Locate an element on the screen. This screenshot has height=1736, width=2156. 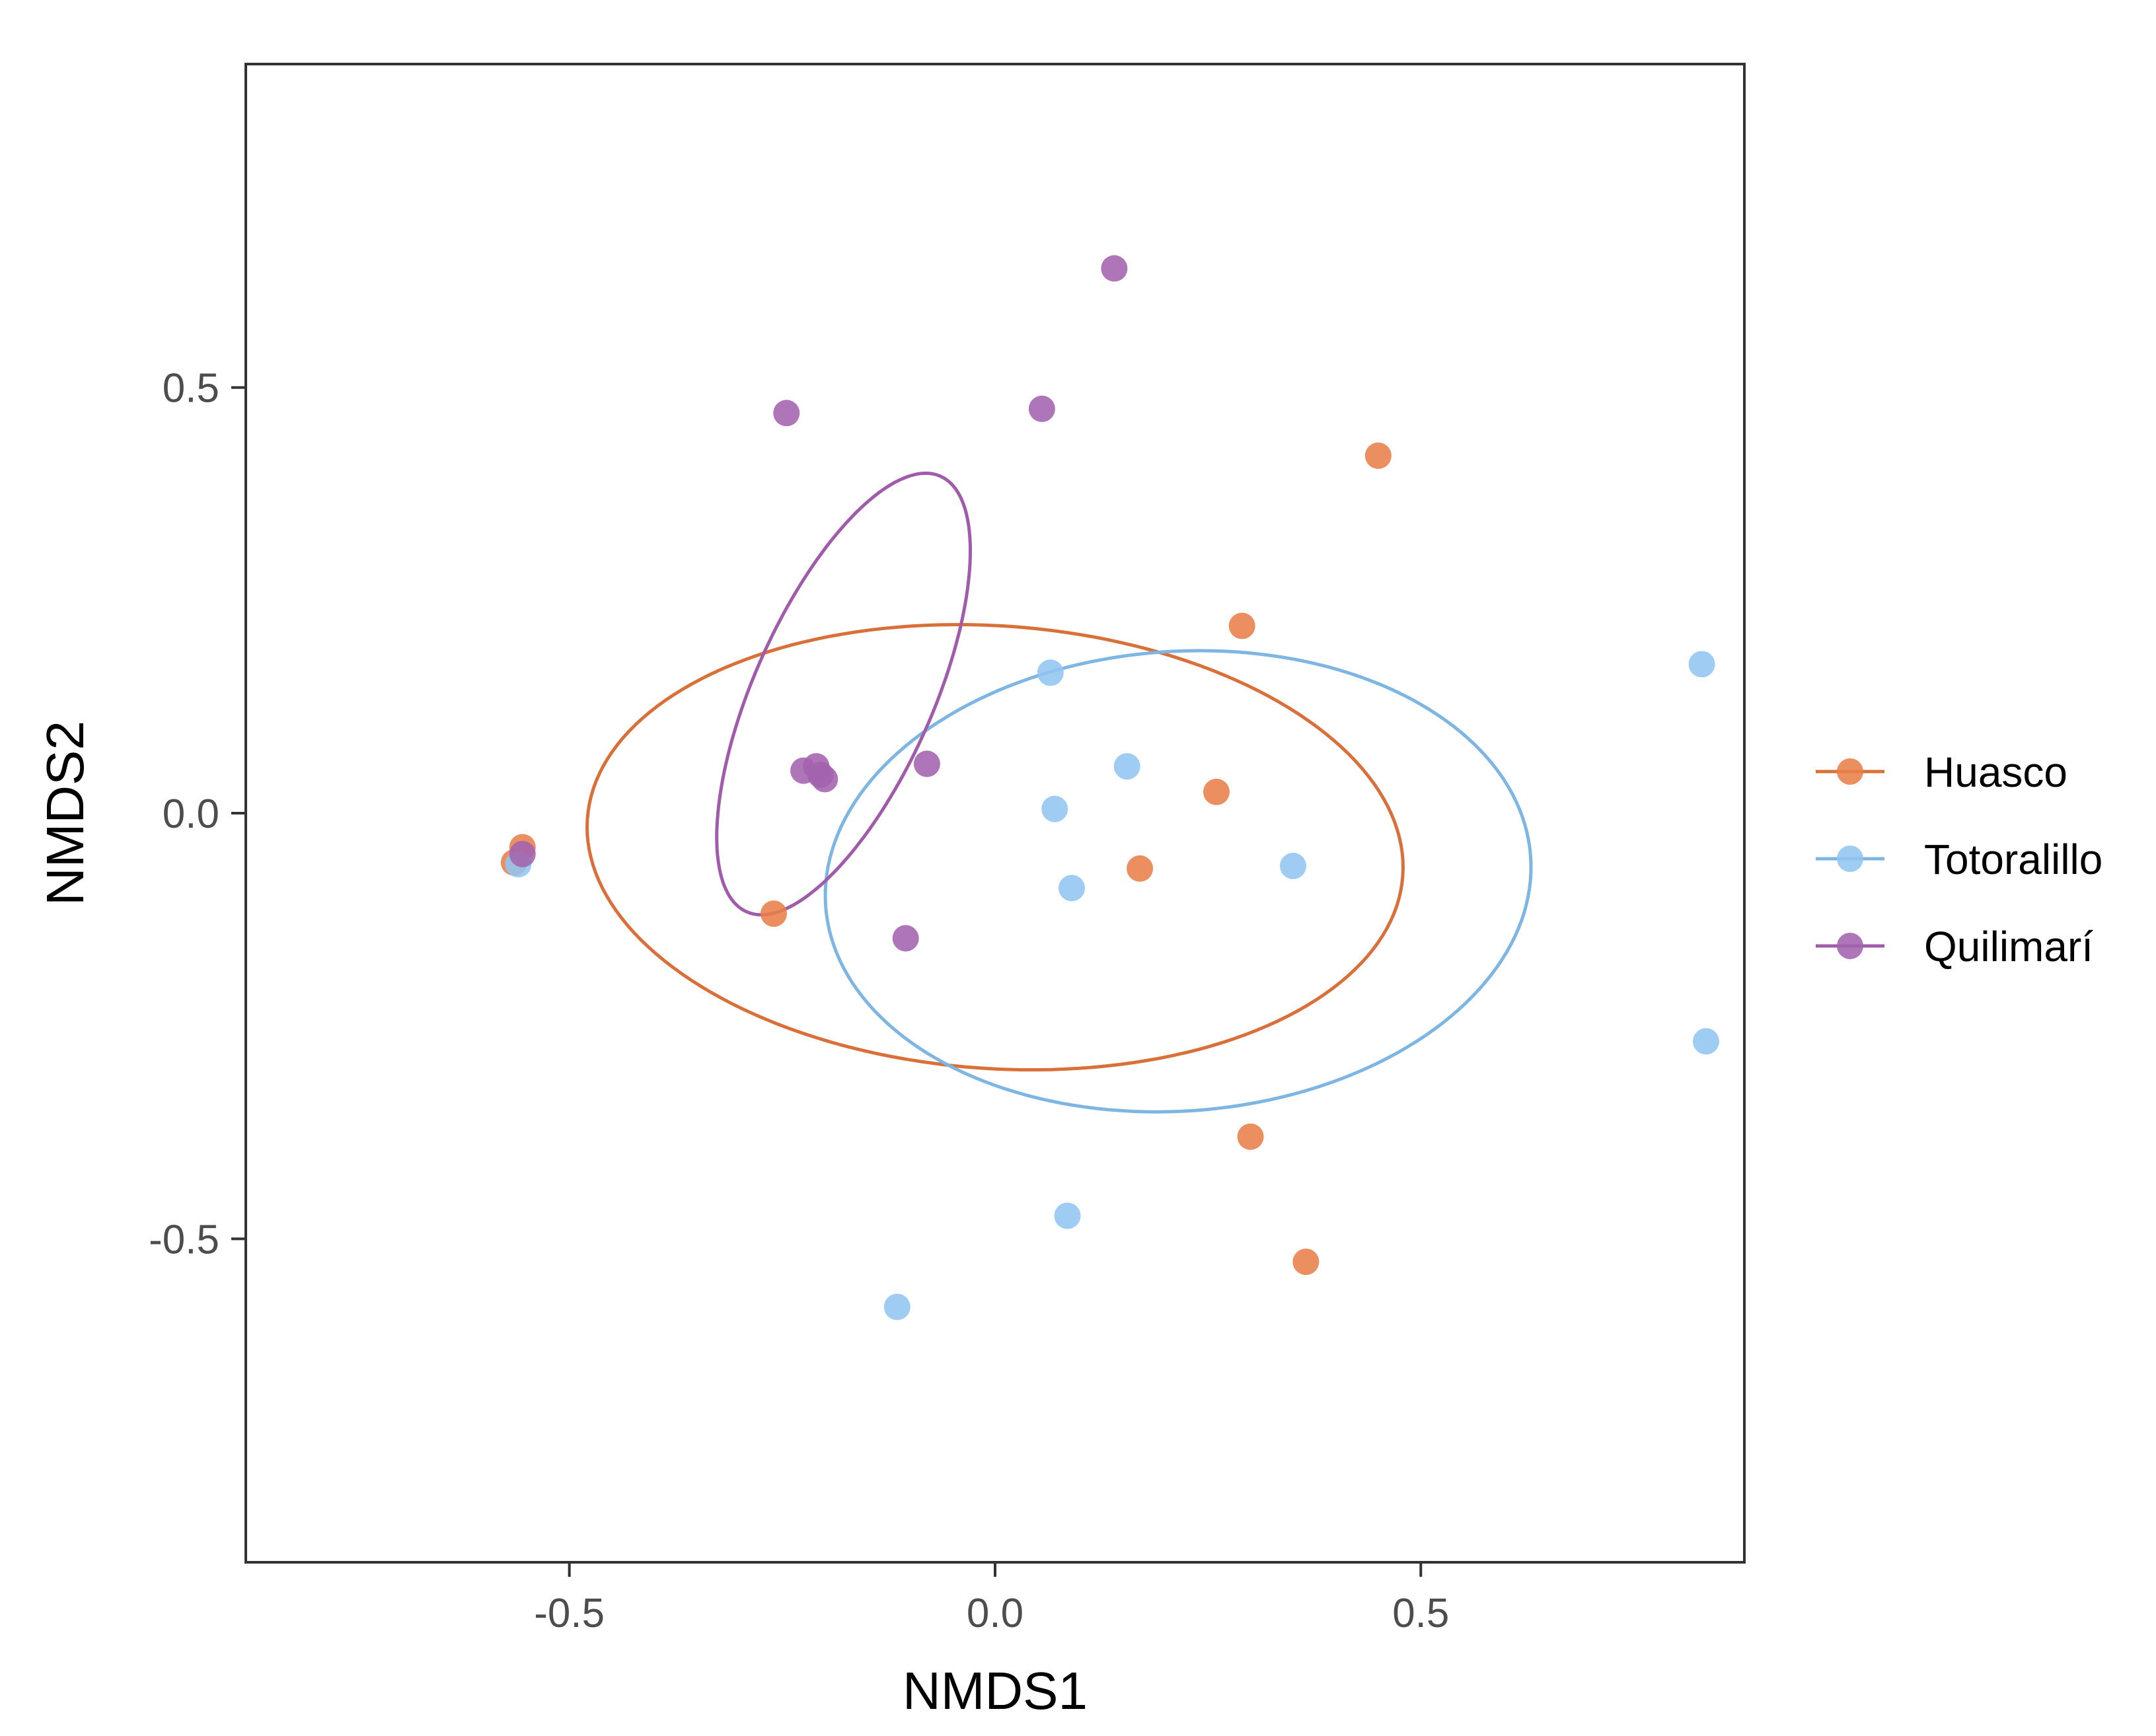
ellipse-quilimari is located at coordinates (844, 694).